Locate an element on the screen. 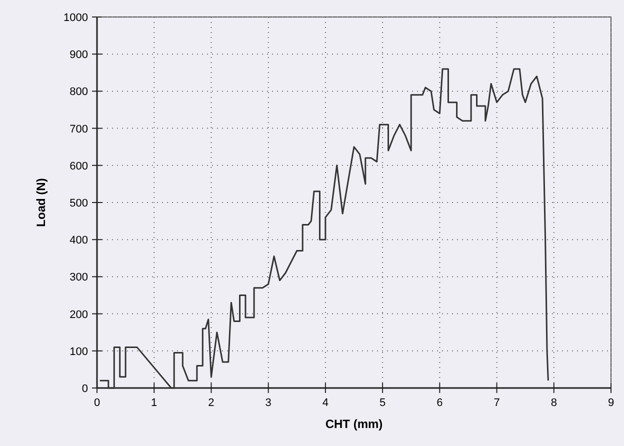  y-tick-label: 500 is located at coordinates (79, 204).